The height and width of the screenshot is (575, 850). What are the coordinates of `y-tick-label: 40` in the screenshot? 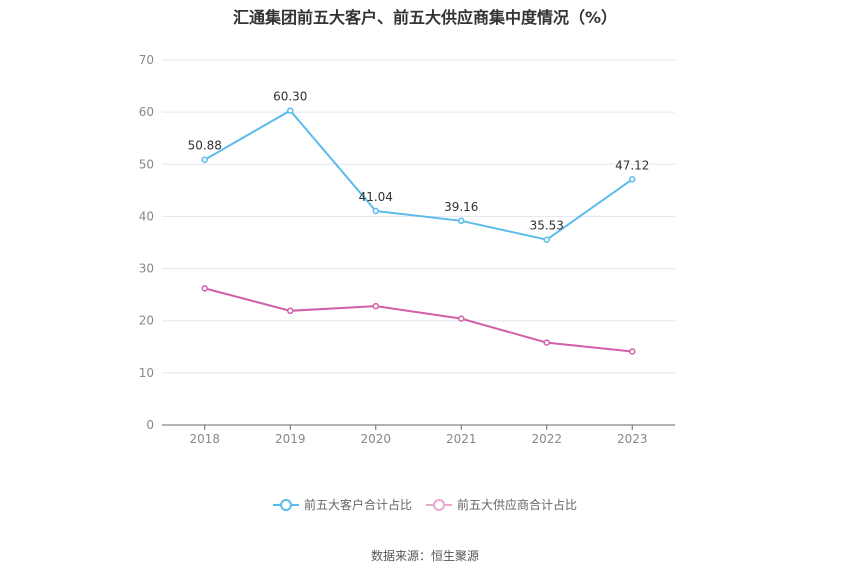 It's located at (146, 216).